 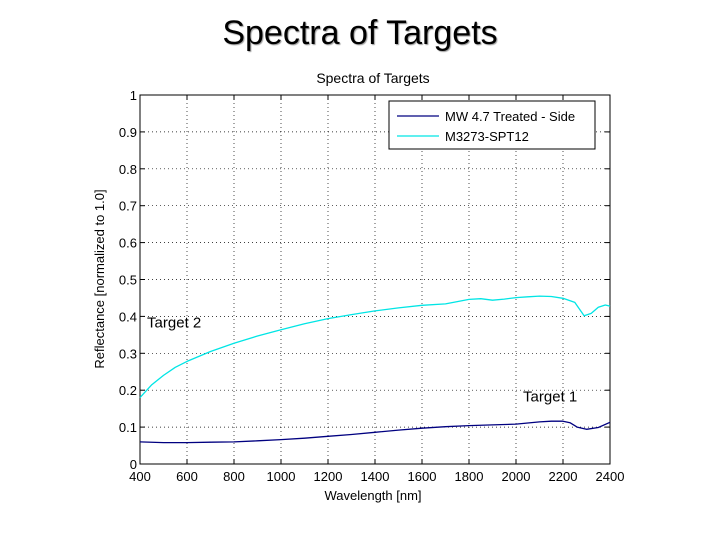 I want to click on legend-entry: MW 4.7 Treated - Side, so click(x=510, y=116).